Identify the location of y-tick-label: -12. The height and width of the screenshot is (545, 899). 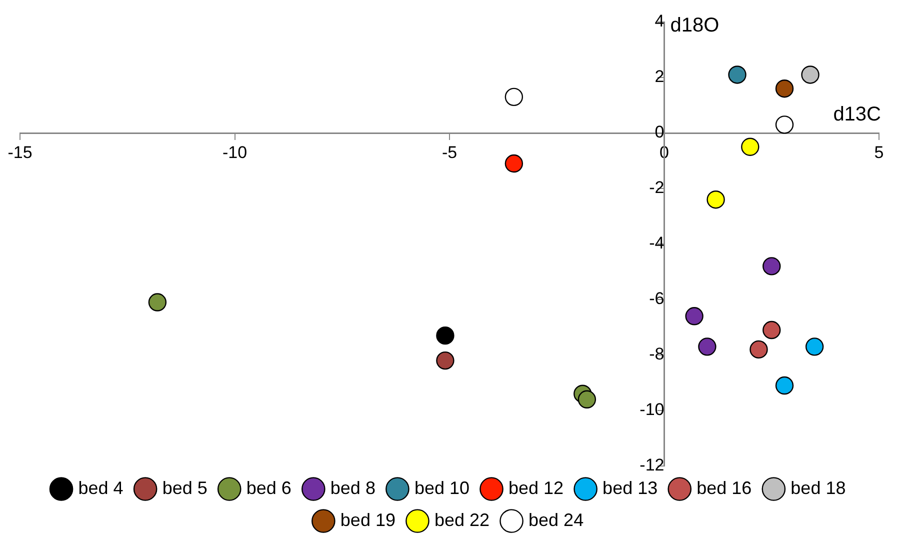
(652, 465).